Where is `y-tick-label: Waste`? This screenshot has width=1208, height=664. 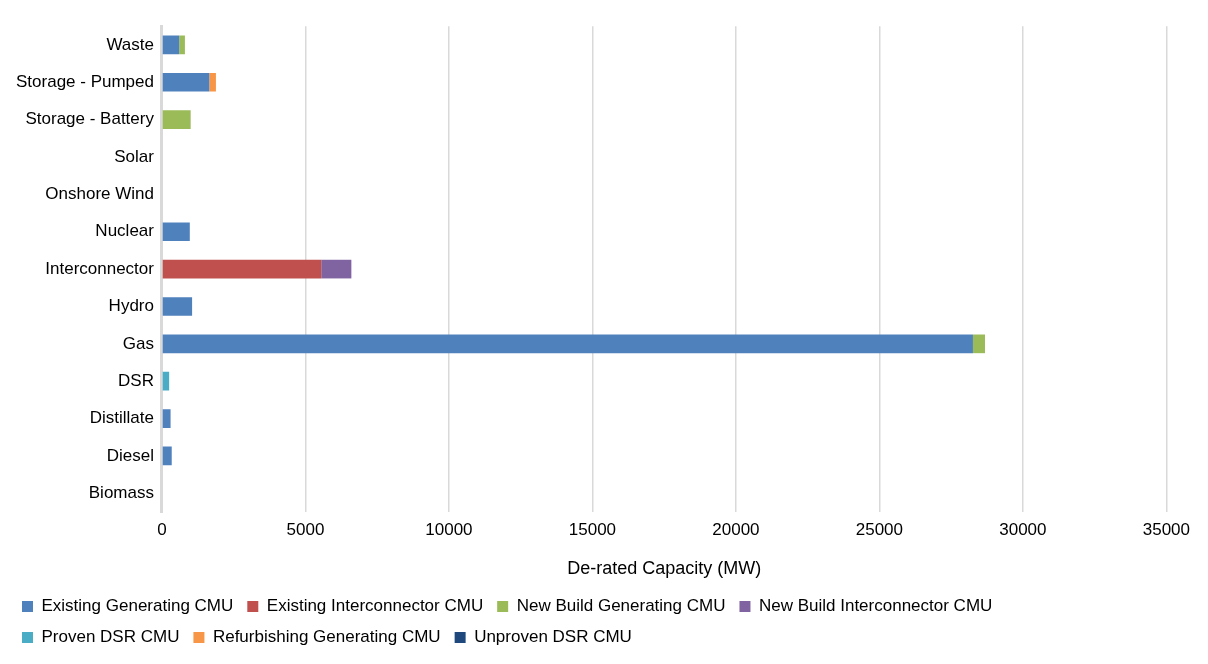
y-tick-label: Waste is located at coordinates (130, 44).